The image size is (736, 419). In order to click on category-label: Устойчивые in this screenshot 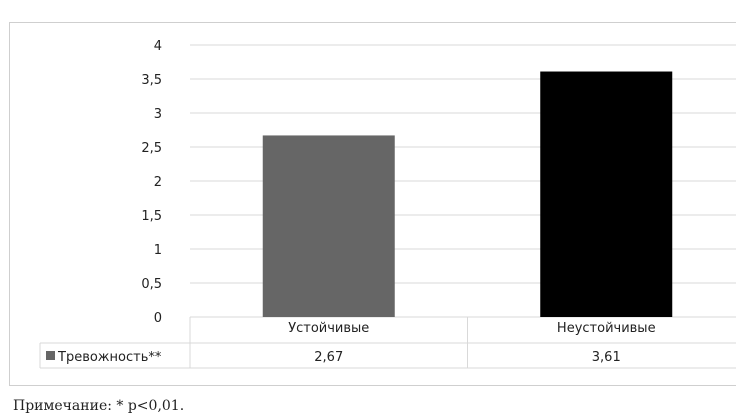, I will do `click(328, 328)`.